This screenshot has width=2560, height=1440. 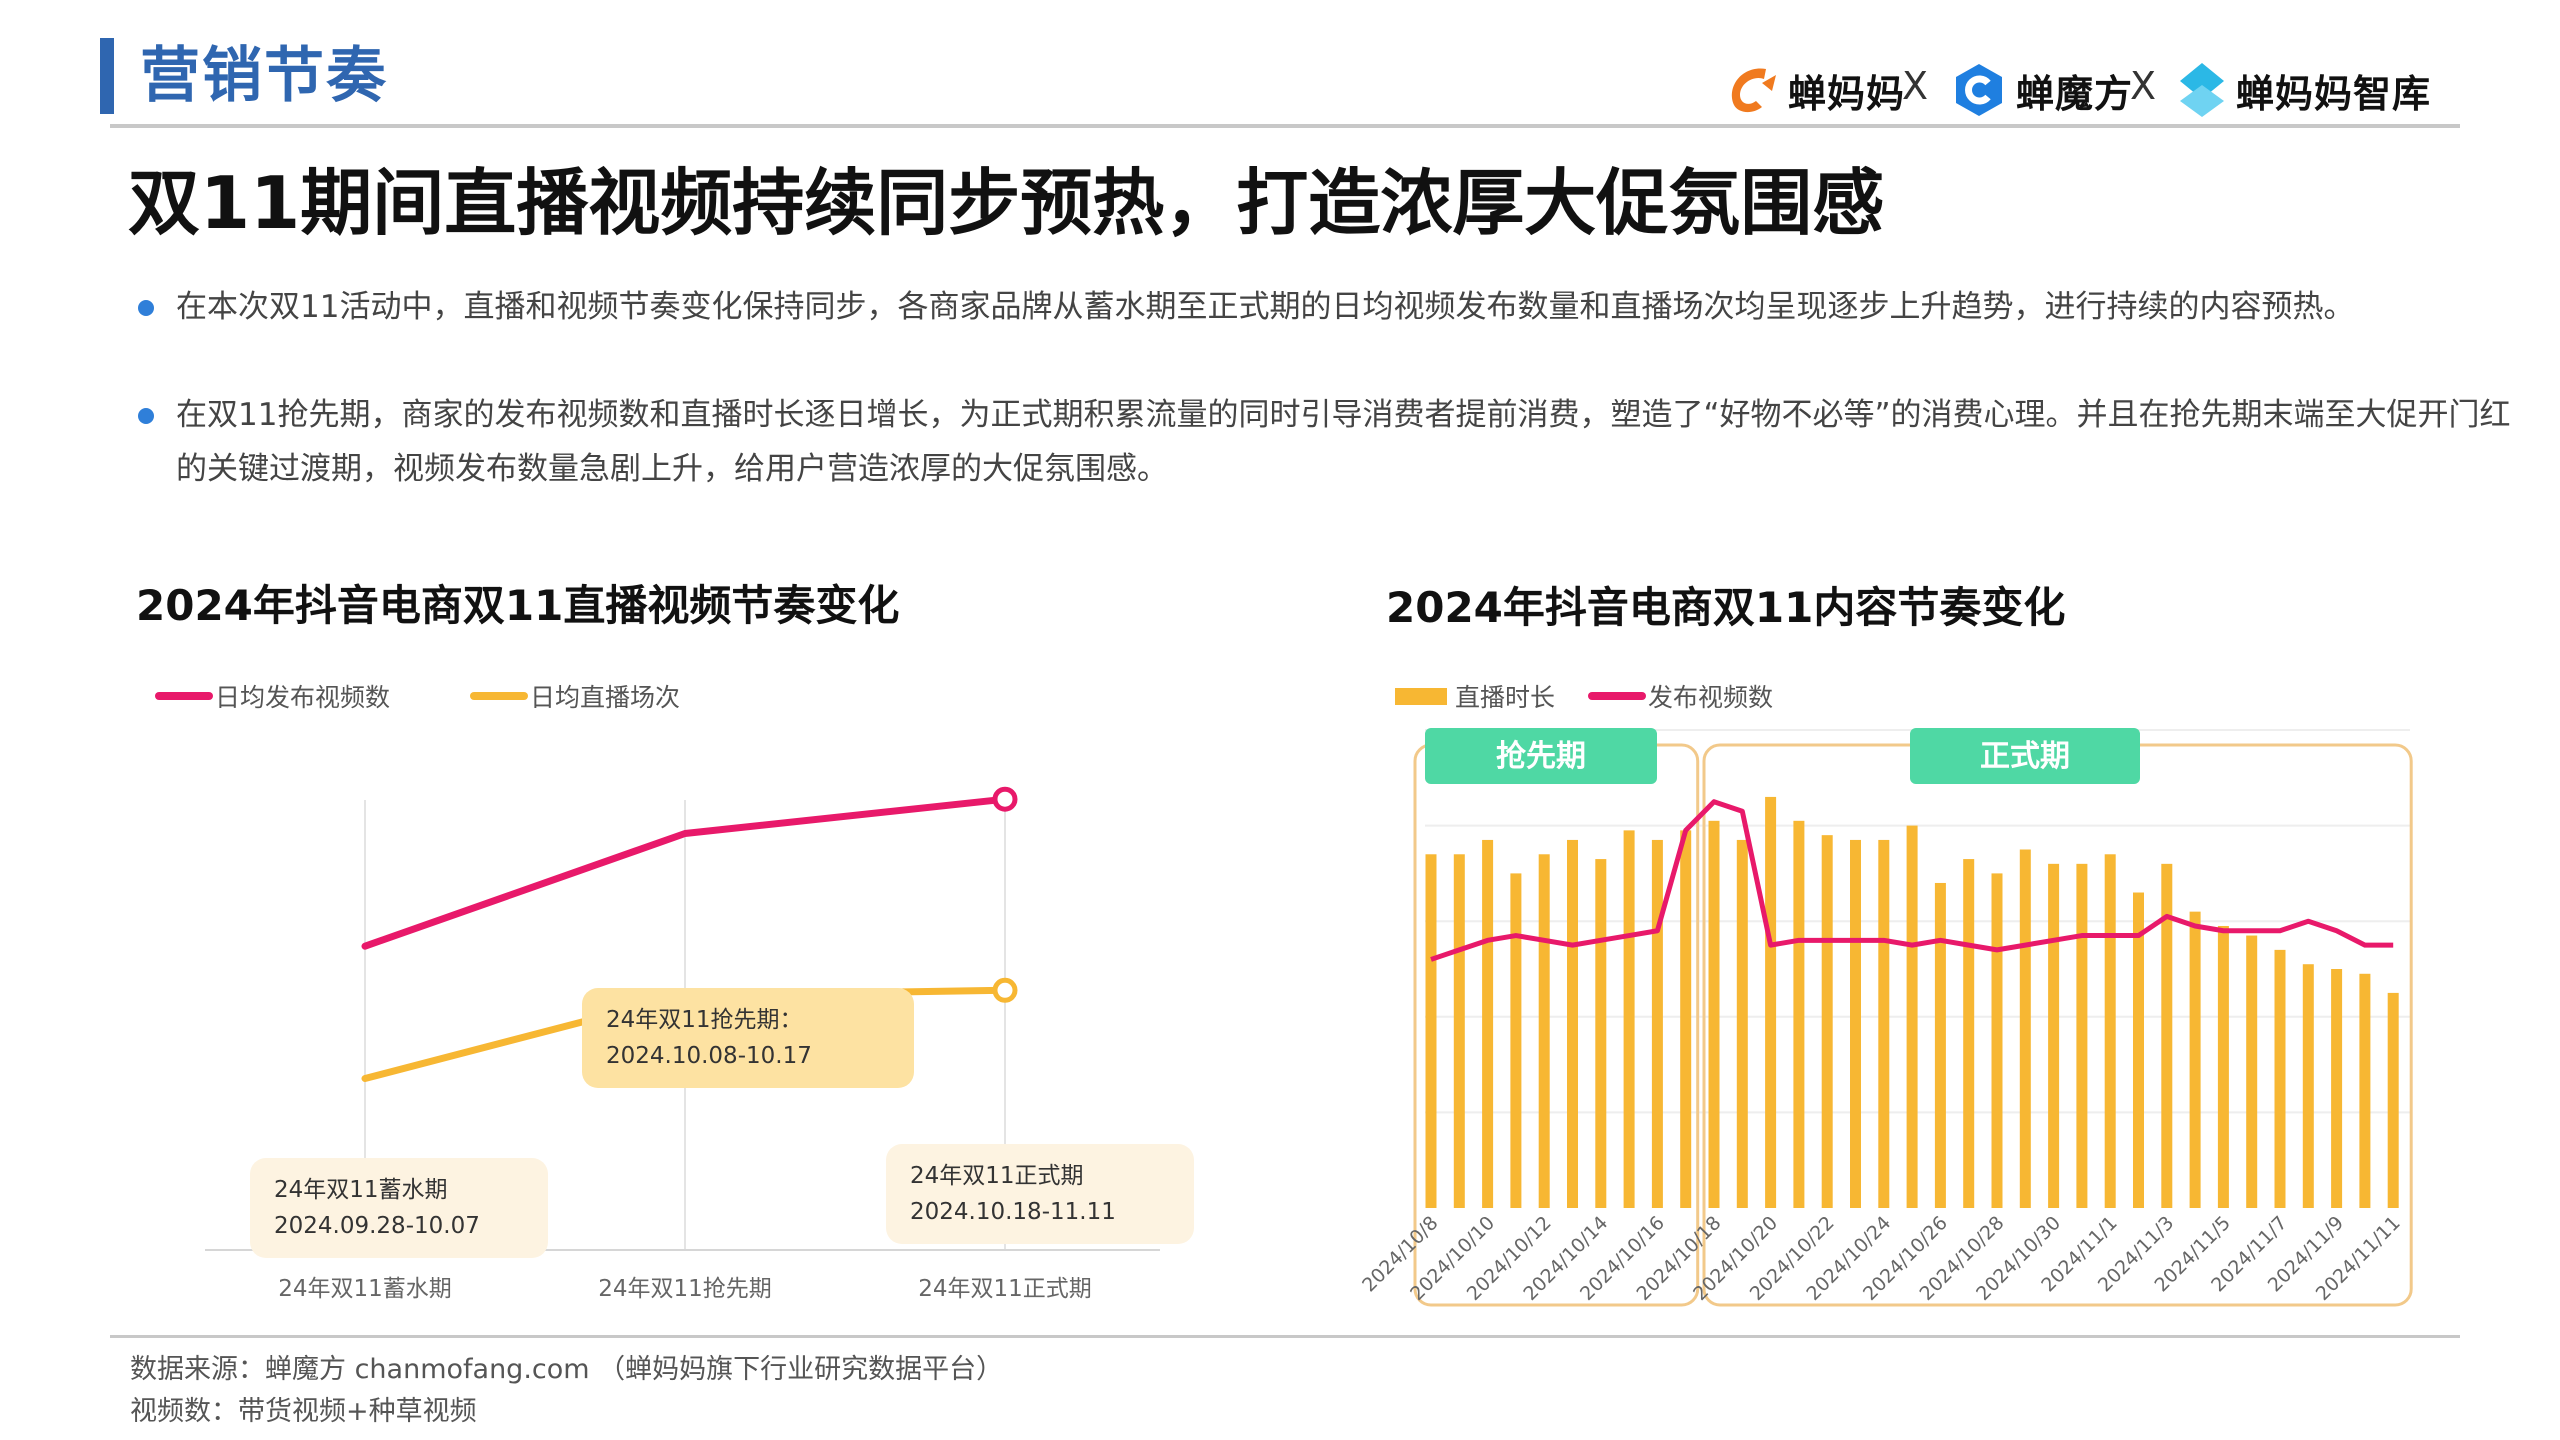 What do you see at coordinates (1006, 203) in the screenshot?
I see `page-headline: 双11期间直播视频持续同步预热，打造浓厚大促氛围感` at bounding box center [1006, 203].